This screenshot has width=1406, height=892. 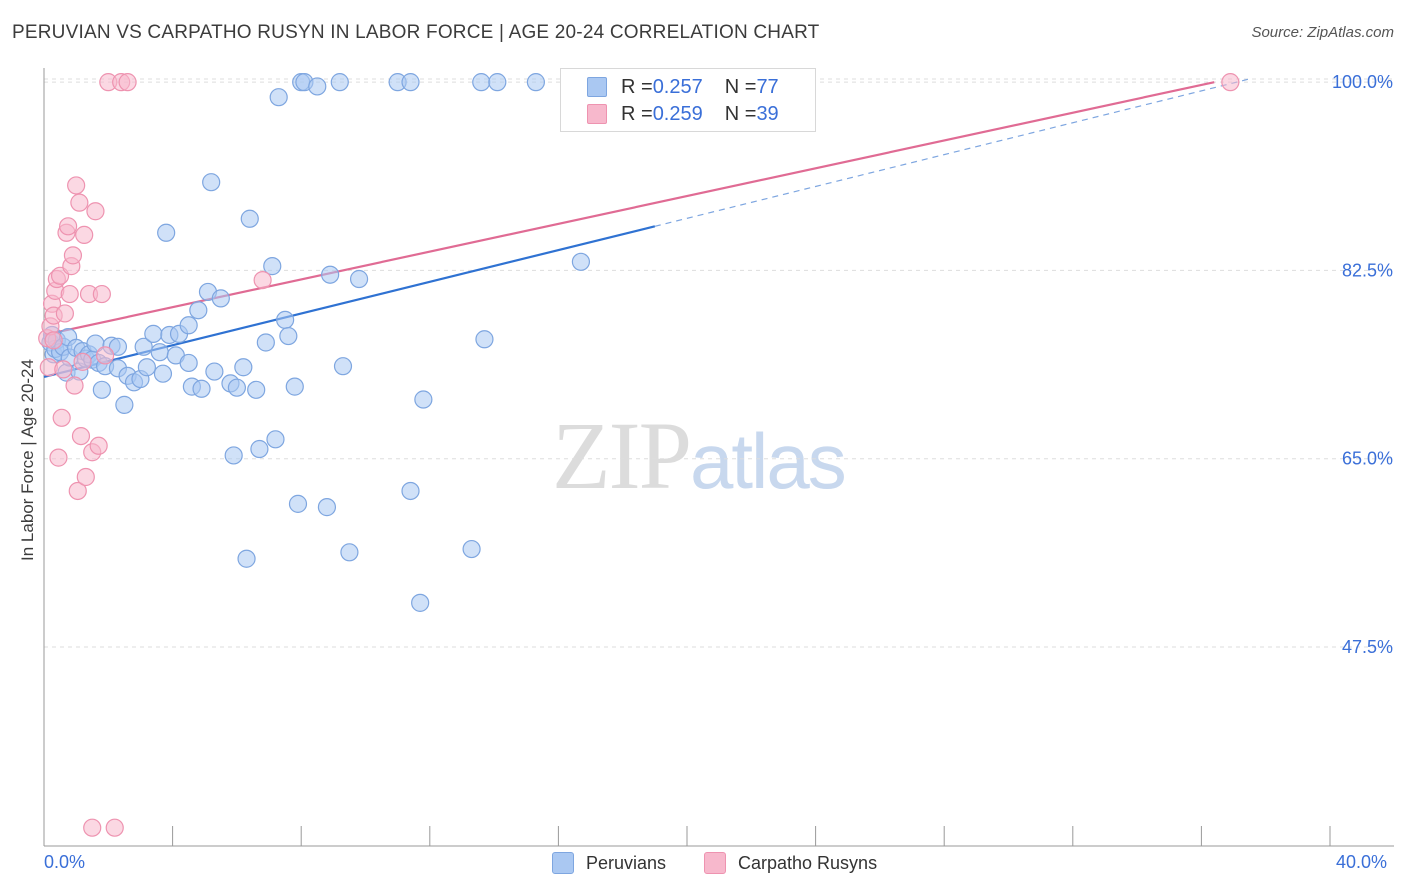 I want to click on legend-row-peruvians: R = 0.257 N = 77, so click(x=683, y=87).